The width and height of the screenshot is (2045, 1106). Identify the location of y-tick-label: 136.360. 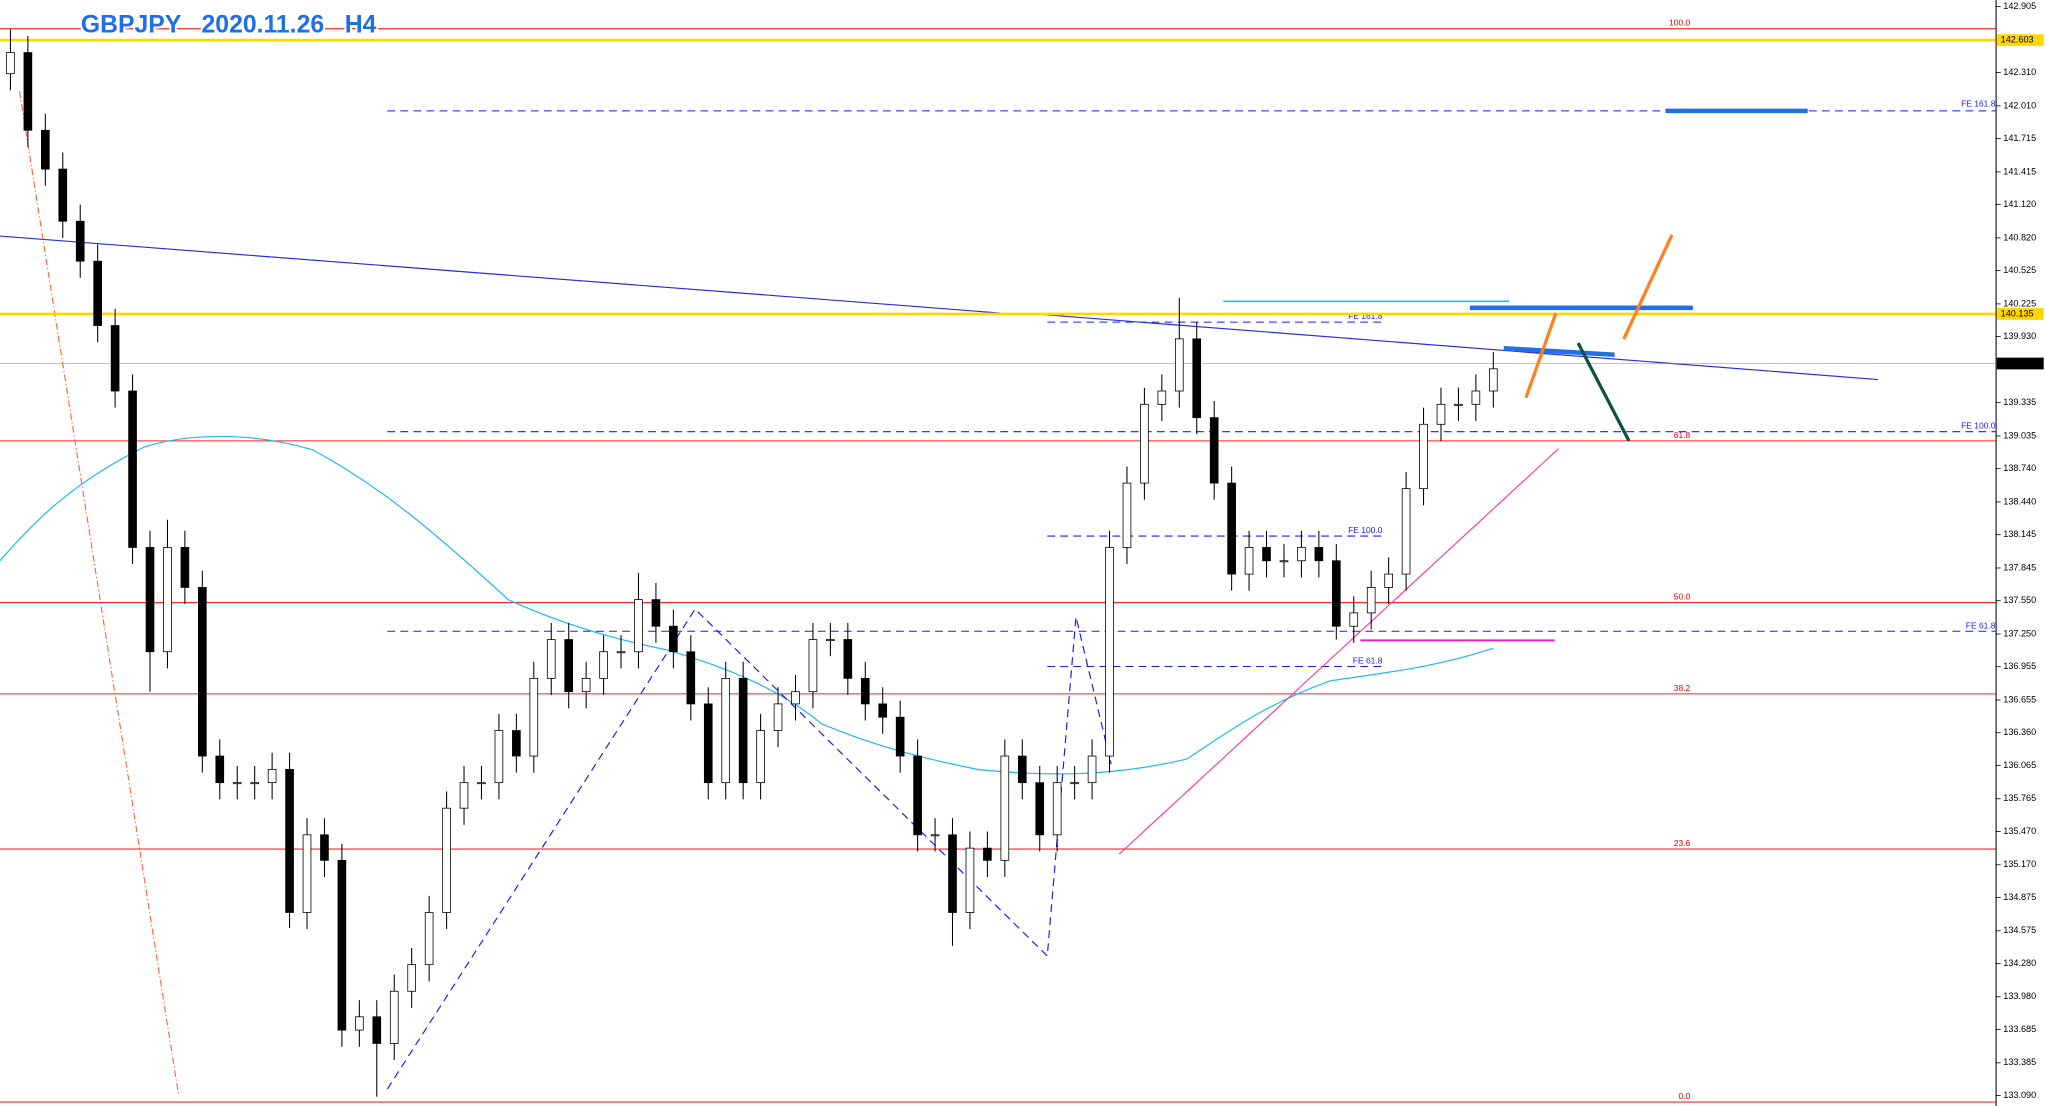
(2019, 732).